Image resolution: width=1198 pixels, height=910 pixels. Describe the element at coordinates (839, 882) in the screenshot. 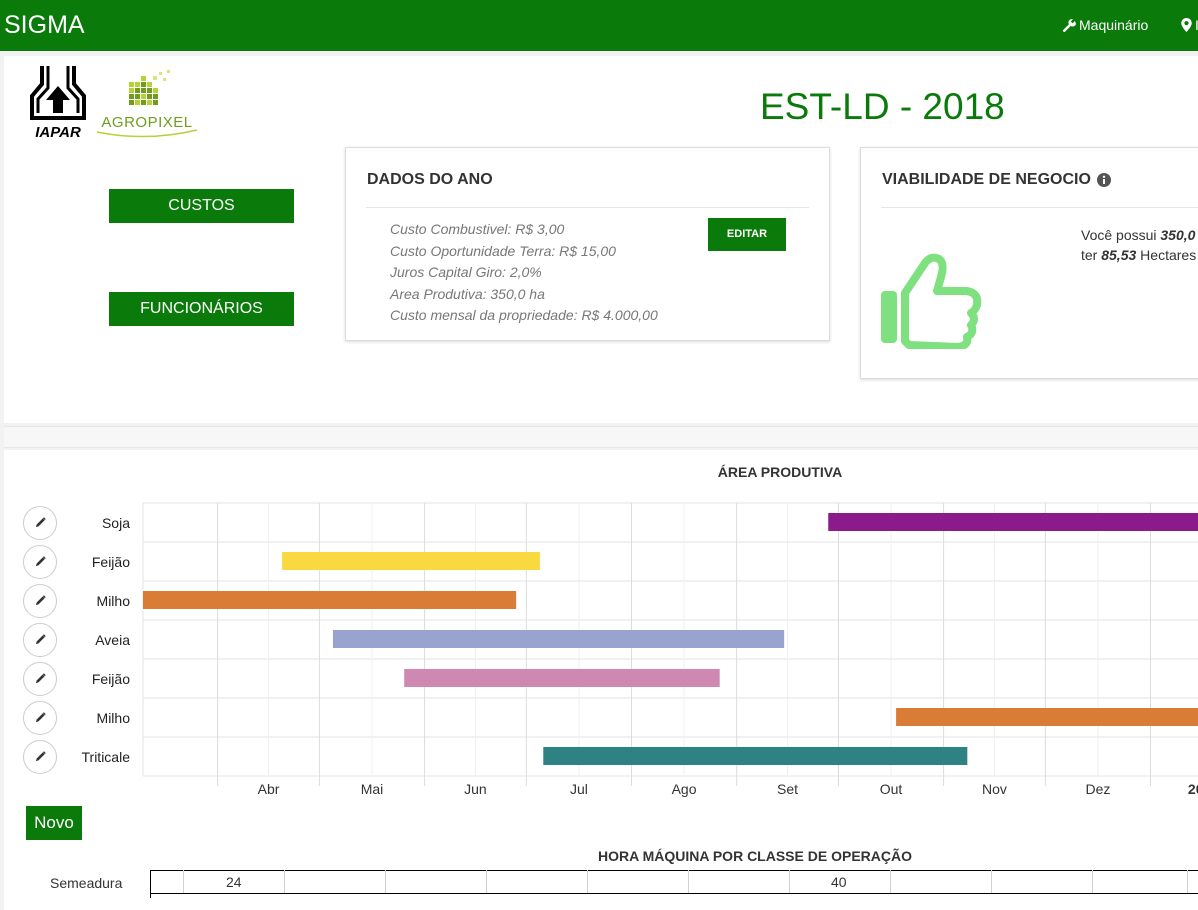

I see `hora-value: 40` at that location.